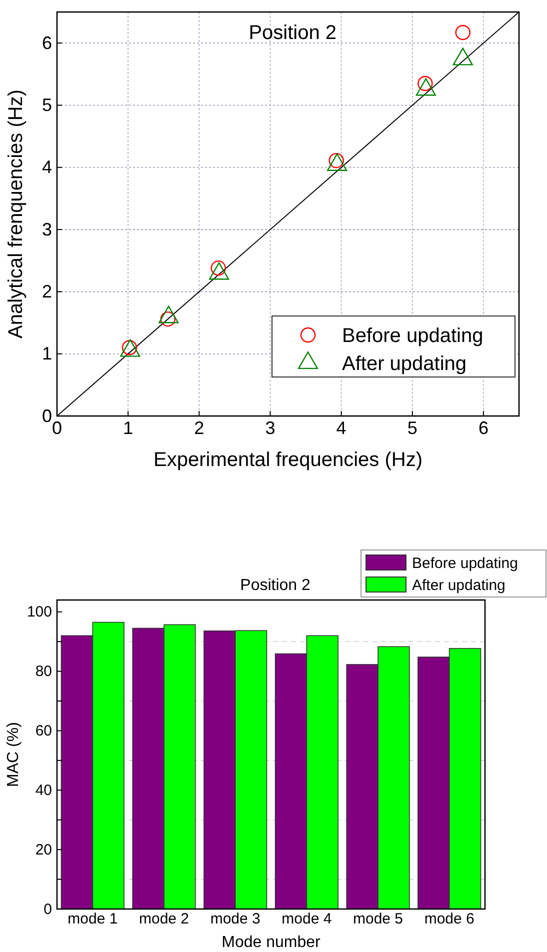 Image resolution: width=547 pixels, height=952 pixels. What do you see at coordinates (47, 42) in the screenshot?
I see `y-tick-label: 6` at bounding box center [47, 42].